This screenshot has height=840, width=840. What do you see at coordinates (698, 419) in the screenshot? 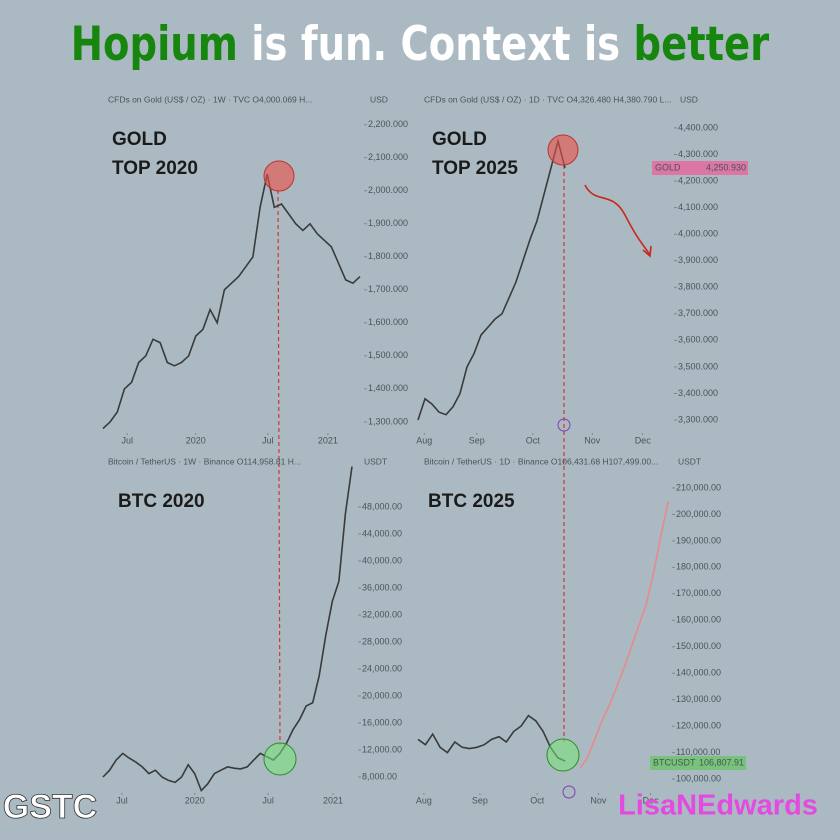
I see `y-tick-label: 3,300.000` at bounding box center [698, 419].